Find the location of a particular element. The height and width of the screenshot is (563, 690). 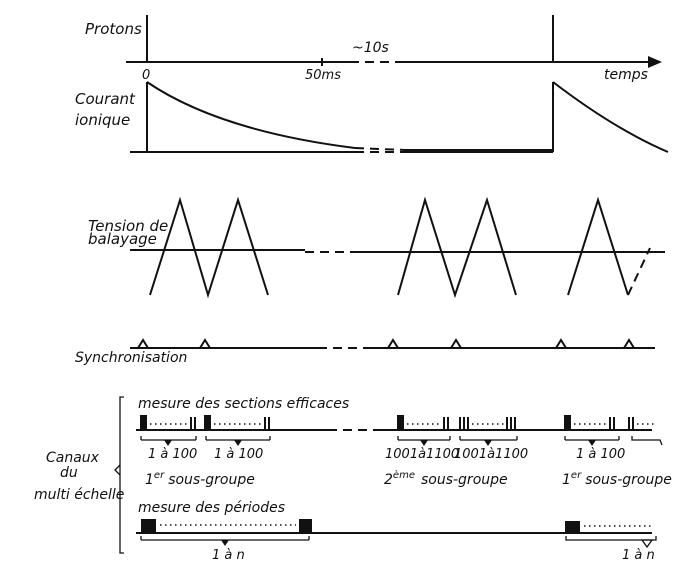

range-label-n2: 1 à n is located at coordinates (638, 555).